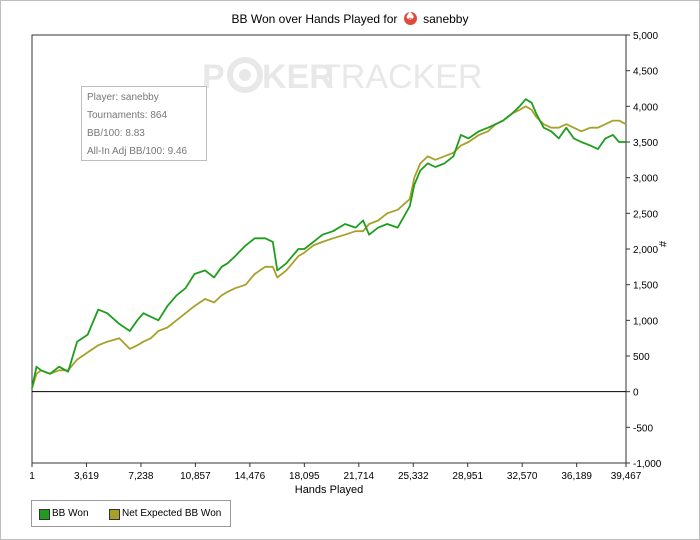  Describe the element at coordinates (662, 244) in the screenshot. I see `y-axis-label: #` at that location.